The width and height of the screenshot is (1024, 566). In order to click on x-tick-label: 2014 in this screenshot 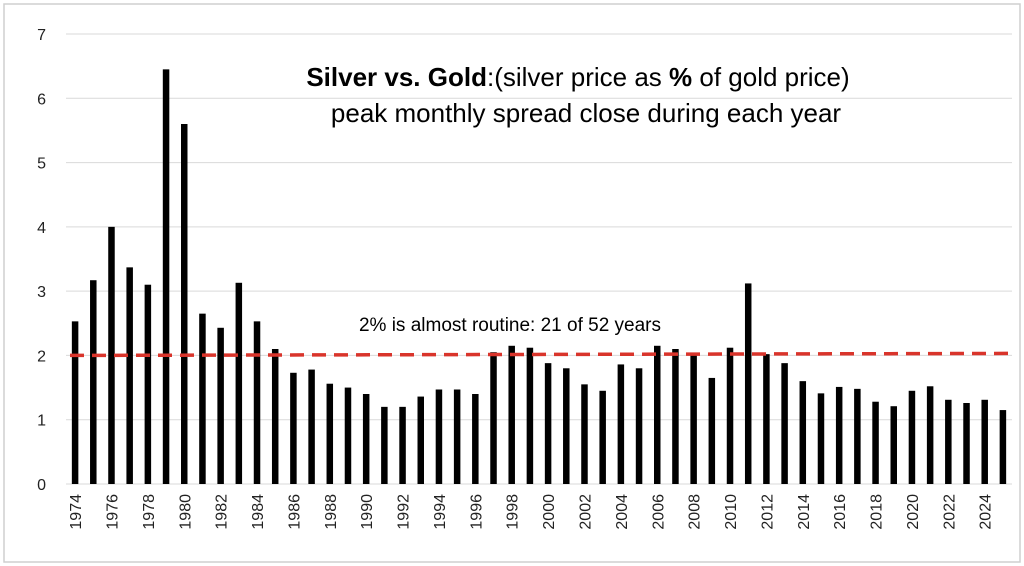, I will do `click(804, 512)`.